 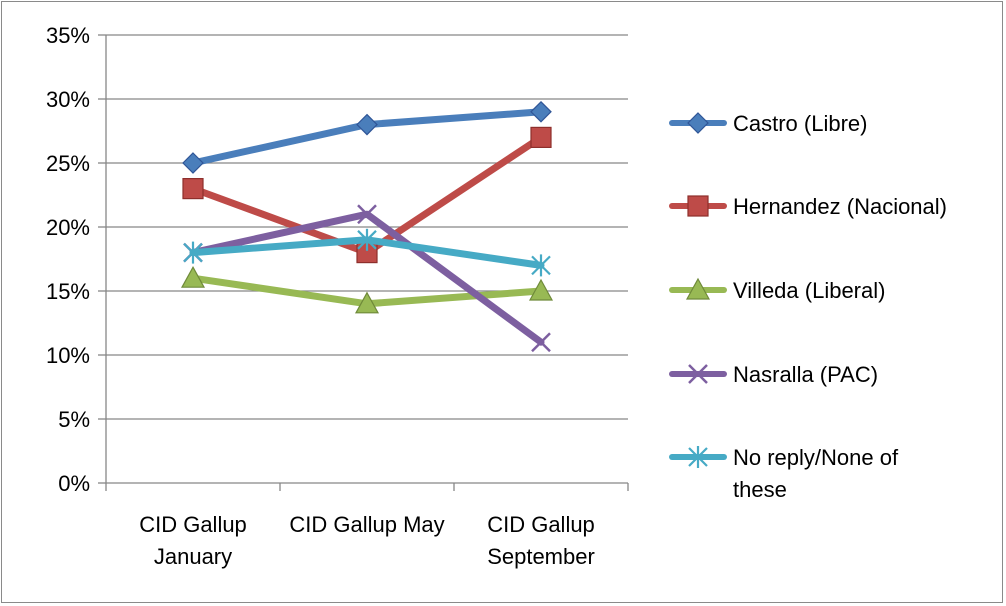 I want to click on legend-item: Nasralla (PAC), so click(x=773, y=374).